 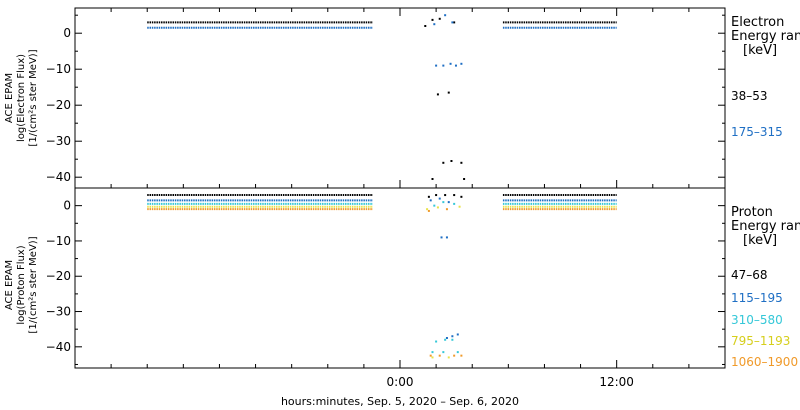 What do you see at coordinates (749, 96) in the screenshot?
I see `electron-legend-entry-38-53: 38–53` at bounding box center [749, 96].